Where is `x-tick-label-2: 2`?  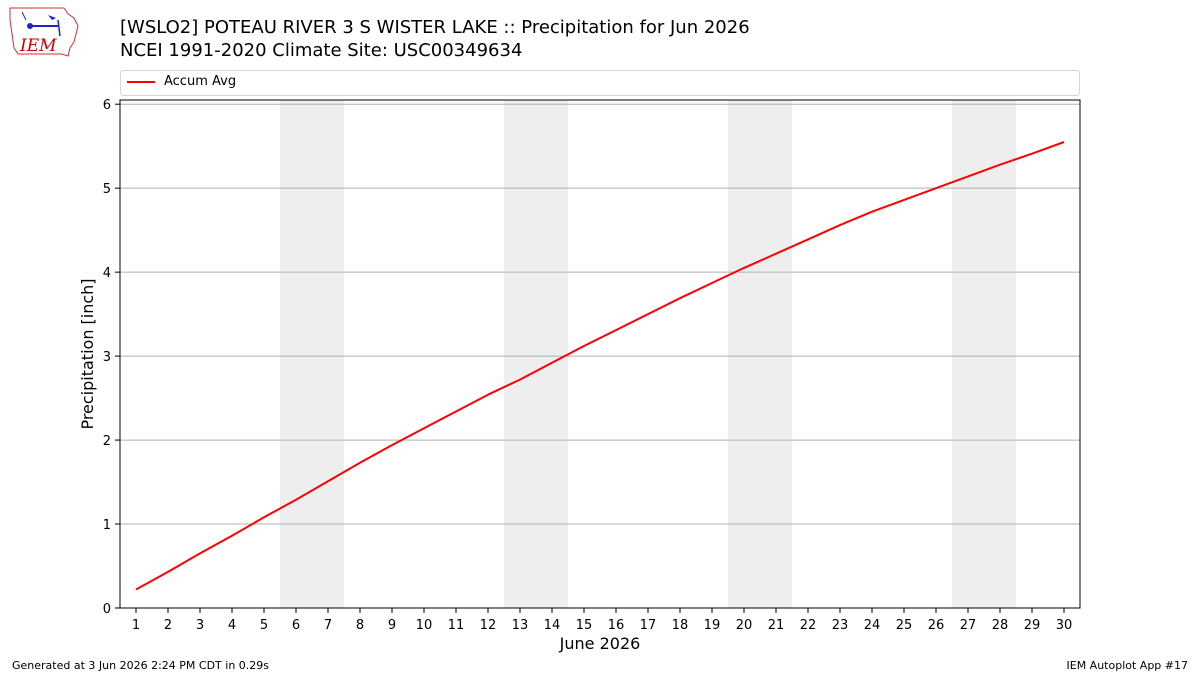
x-tick-label-2: 2 is located at coordinates (168, 625).